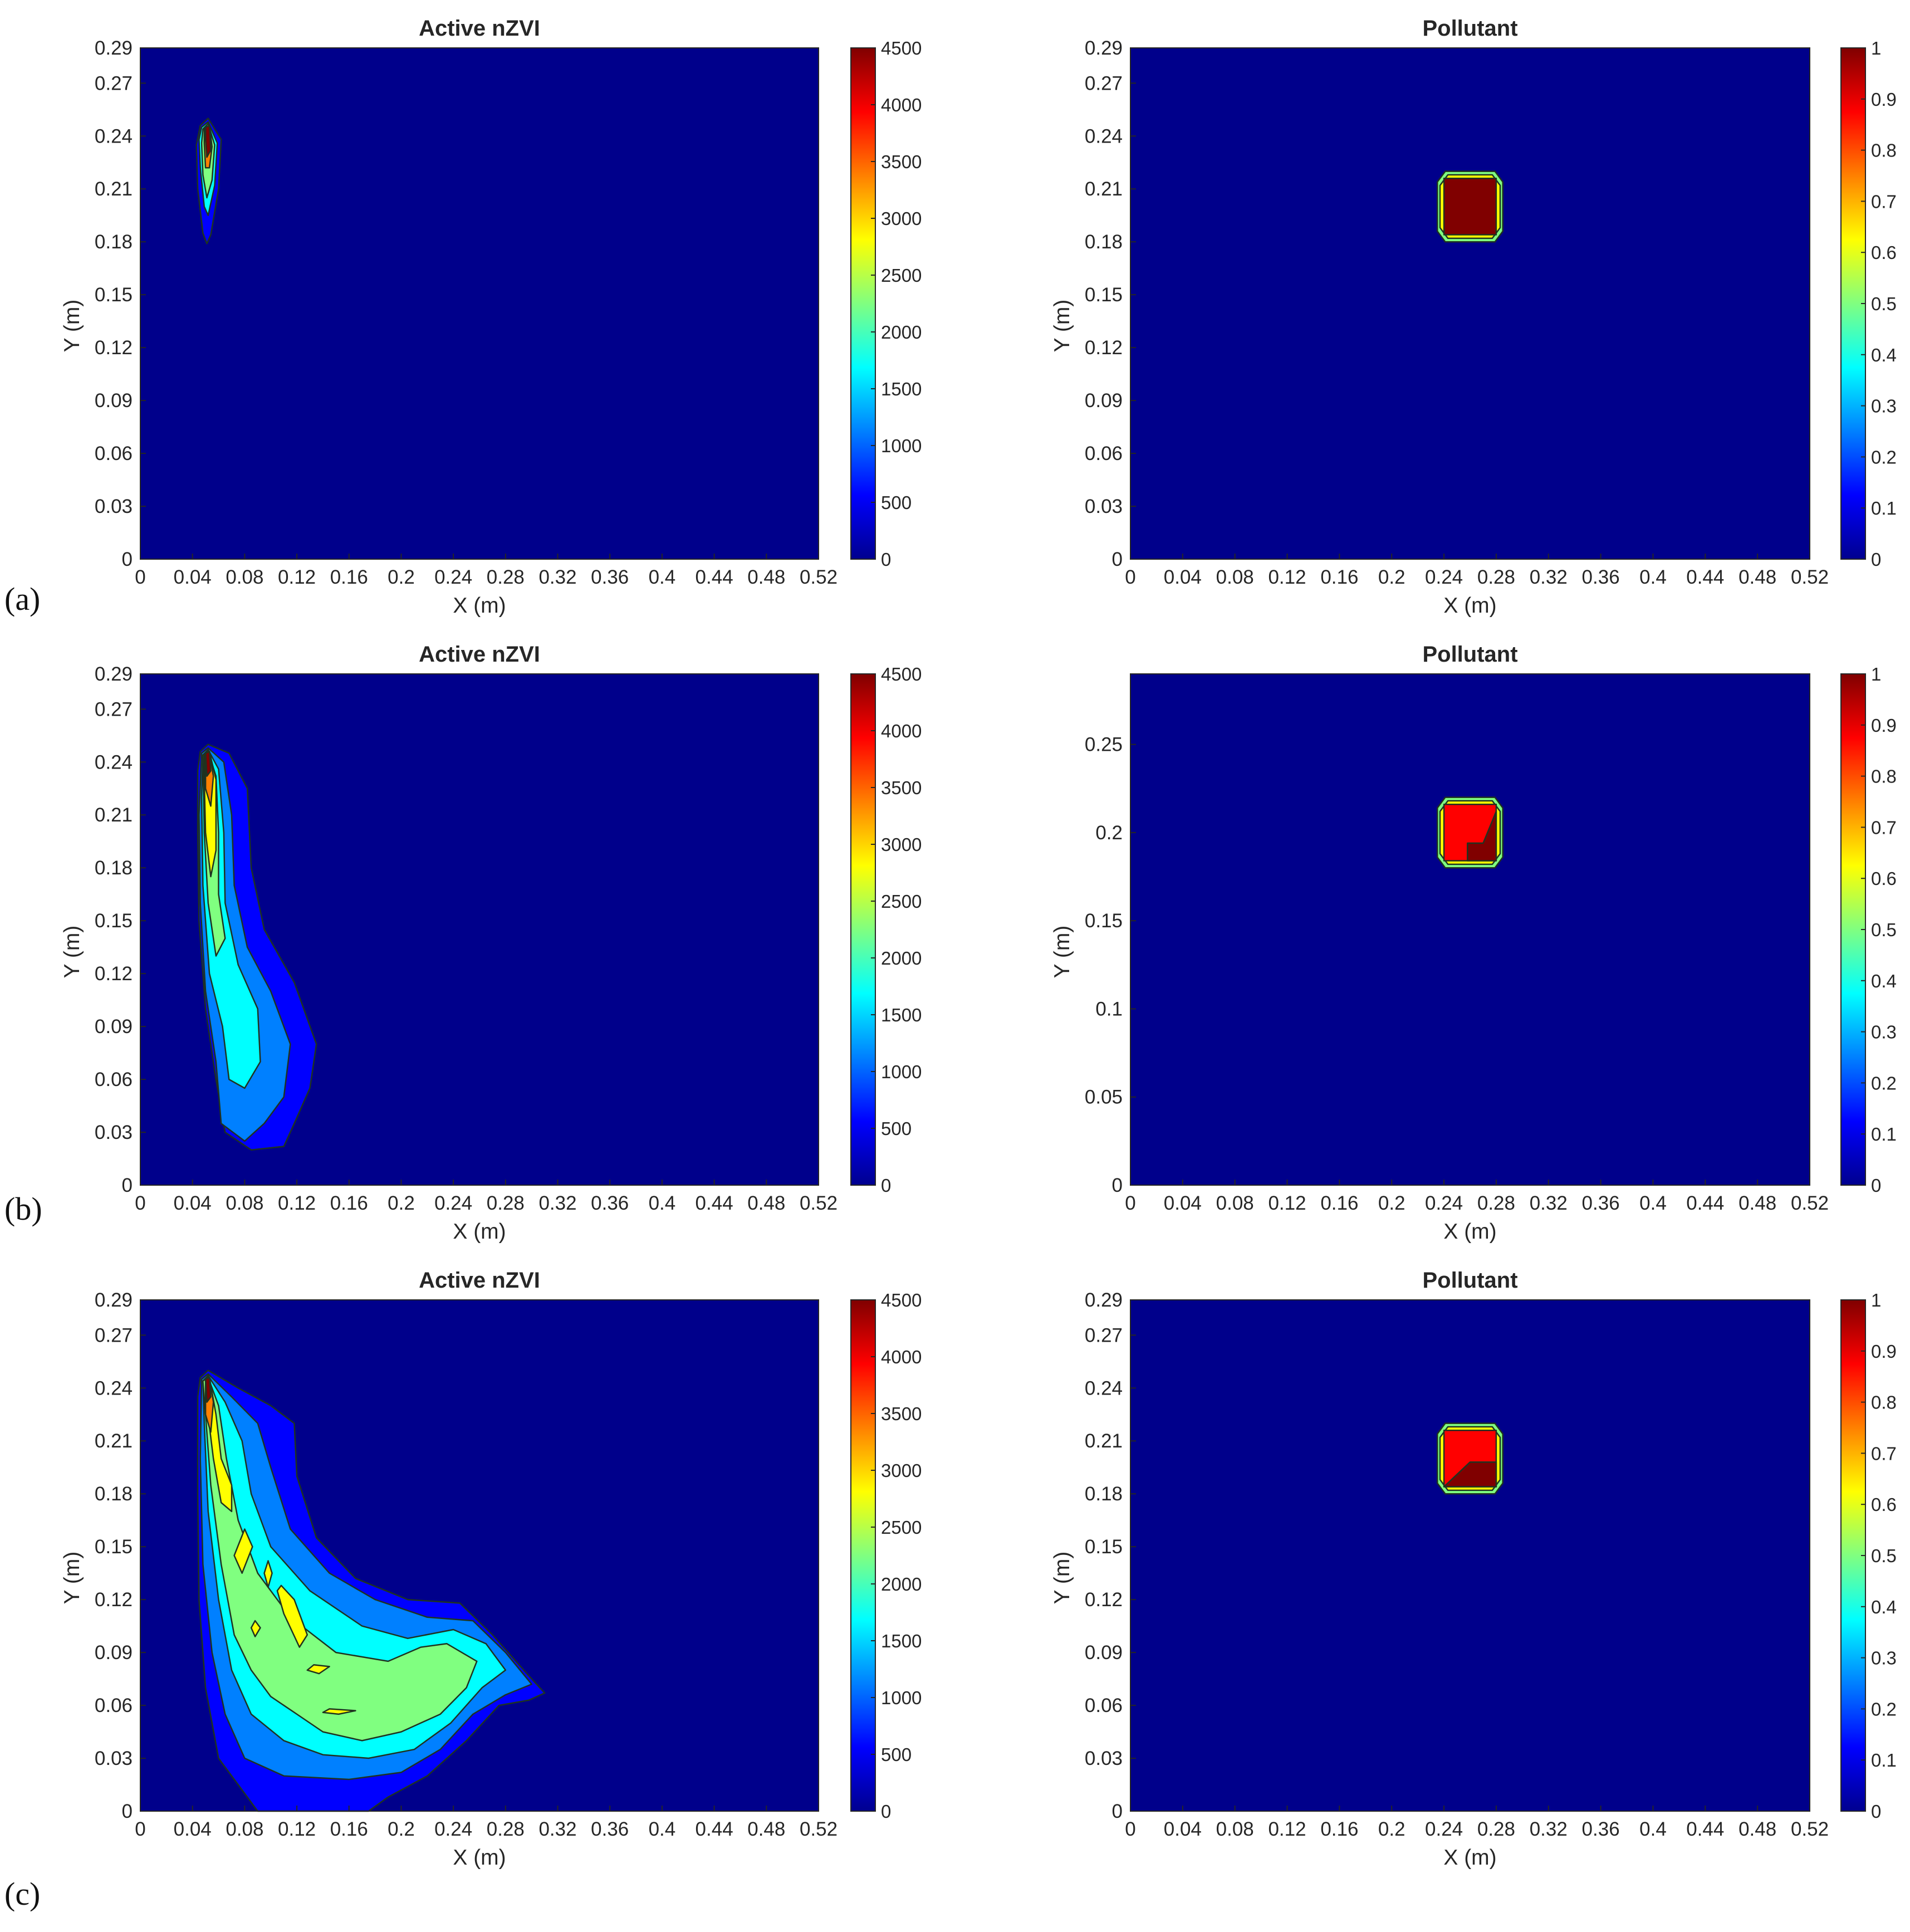 This screenshot has height=1932, width=1910. I want to click on colorbar-tick-label: 2000, so click(901, 1584).